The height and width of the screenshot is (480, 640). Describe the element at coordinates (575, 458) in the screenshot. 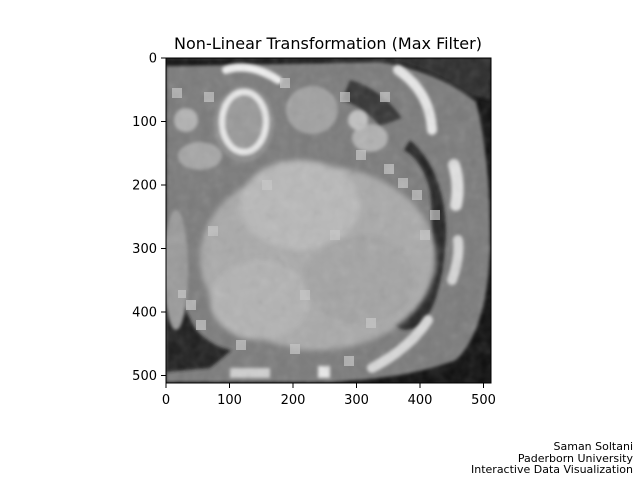

I see `credit-university: Paderborn University` at that location.